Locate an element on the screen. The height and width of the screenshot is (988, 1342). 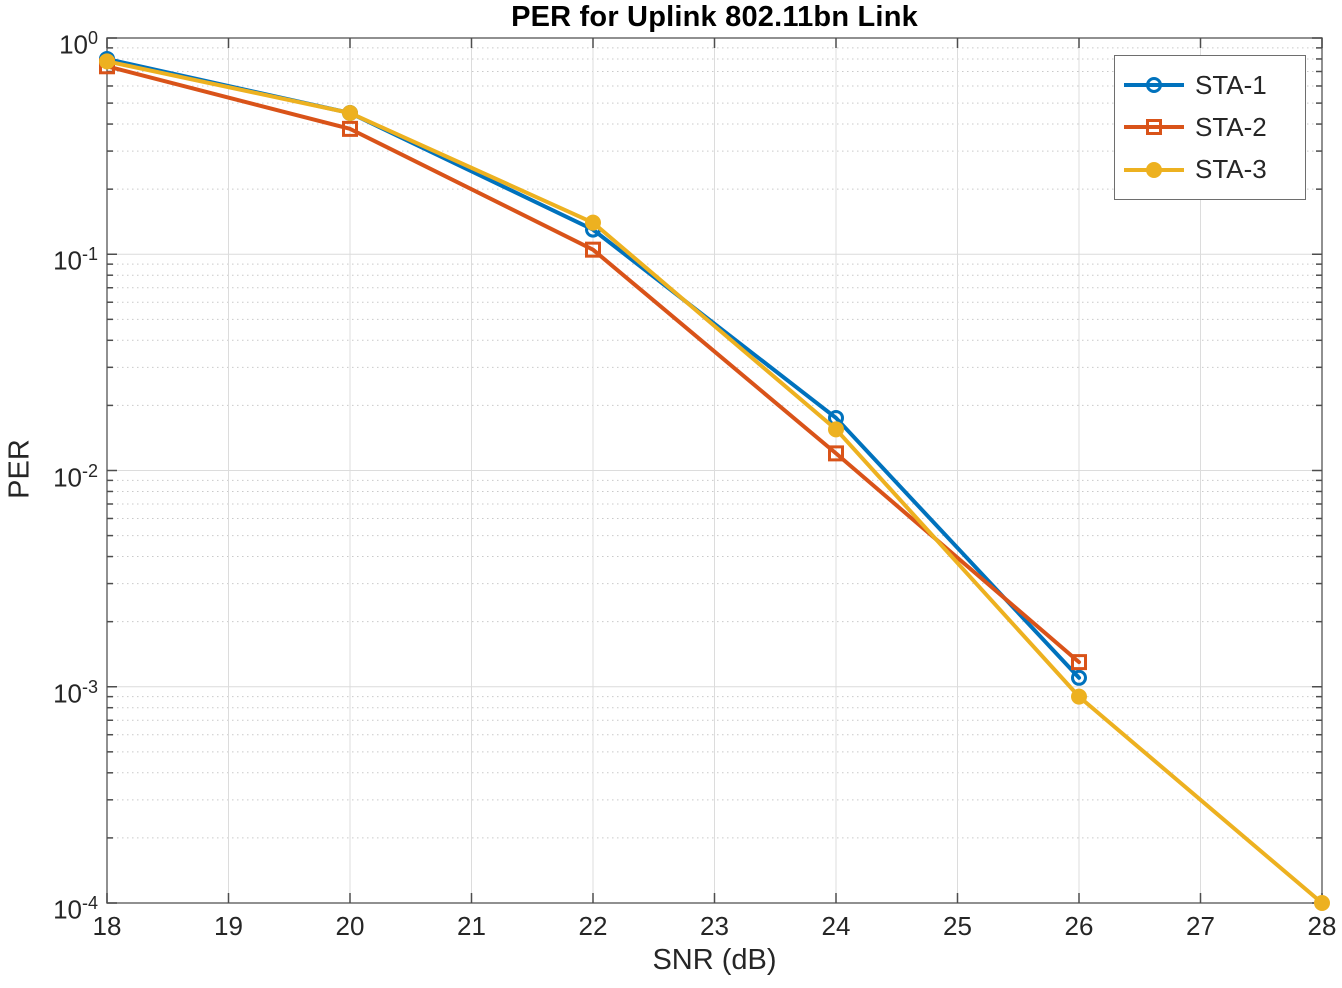
x-tick-label: 21 is located at coordinates (471, 926).